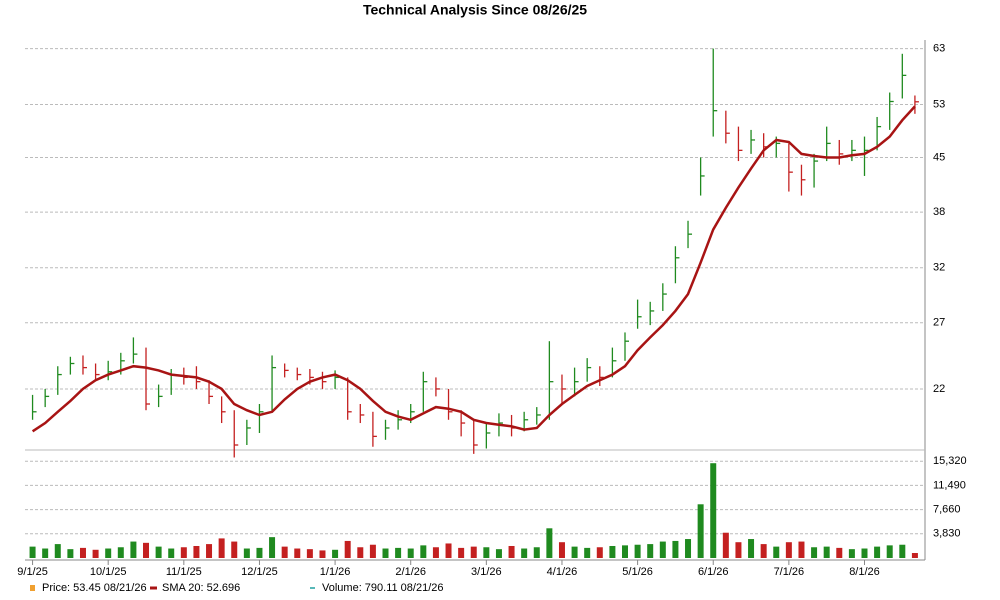 This screenshot has width=1000, height=600. What do you see at coordinates (939, 323) in the screenshot?
I see `y-tick-label: 27` at bounding box center [939, 323].